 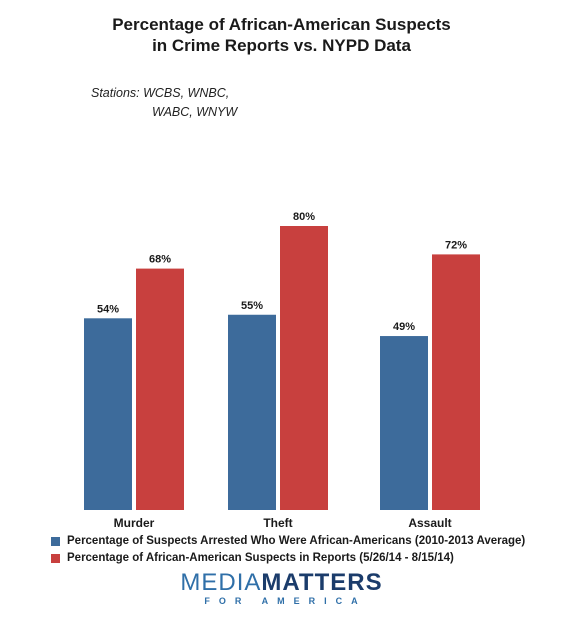 I want to click on stations-annotation: Stations: WCBS, WNBC, WABC, WNYW, so click(x=164, y=103).